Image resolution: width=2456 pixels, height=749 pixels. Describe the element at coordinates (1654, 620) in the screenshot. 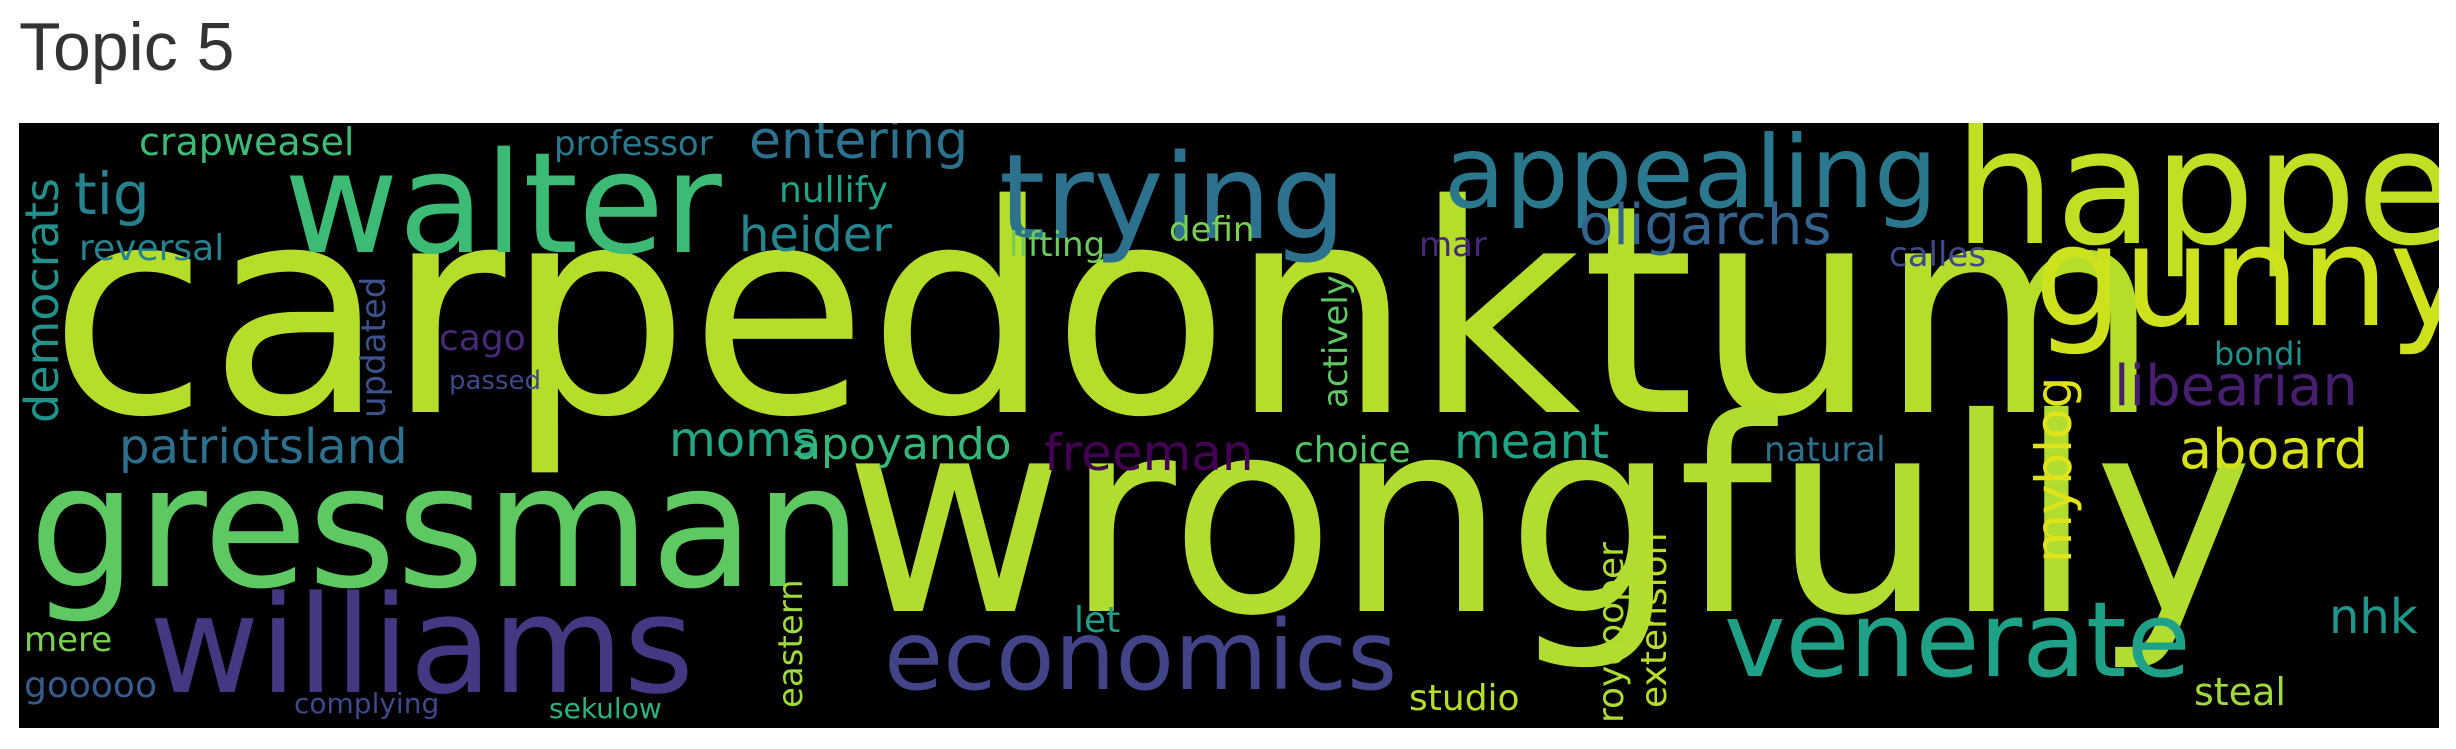

I see `word-extension: extension` at that location.